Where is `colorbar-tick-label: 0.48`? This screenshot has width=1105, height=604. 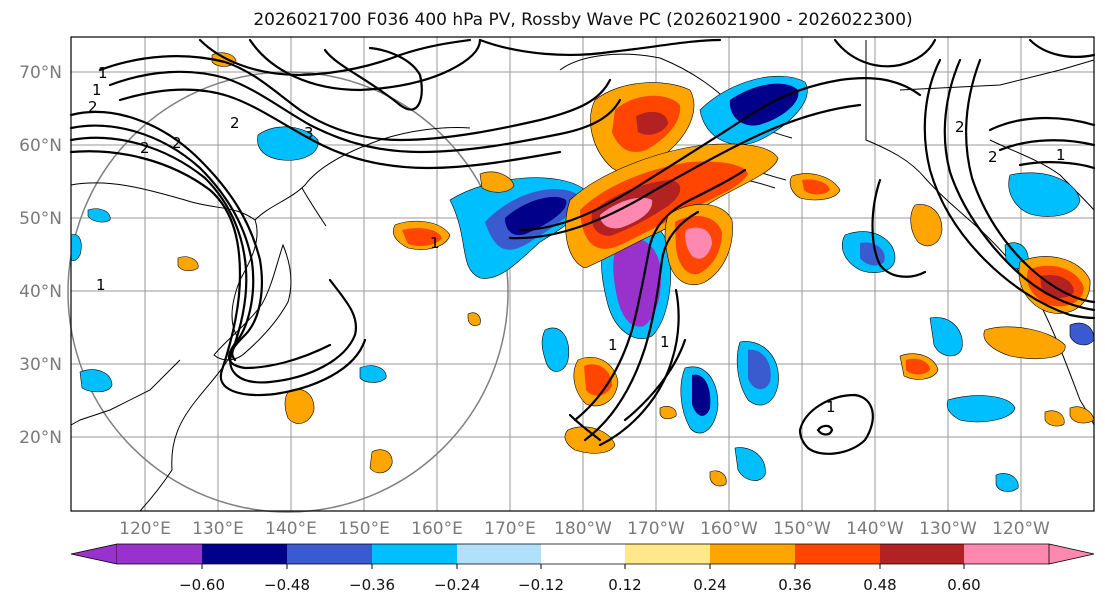
colorbar-tick-label: 0.48 is located at coordinates (879, 585).